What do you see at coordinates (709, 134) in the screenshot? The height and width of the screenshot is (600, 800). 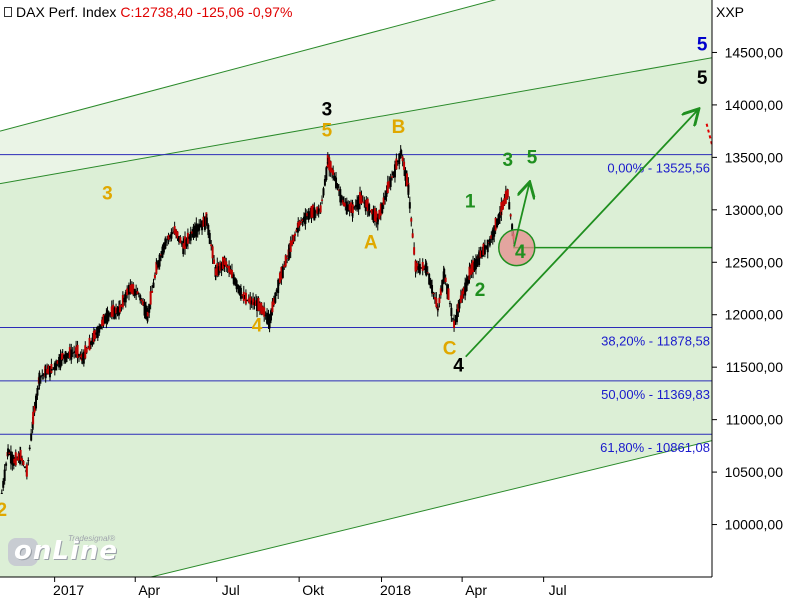 I see `red-dashed-segment` at bounding box center [709, 134].